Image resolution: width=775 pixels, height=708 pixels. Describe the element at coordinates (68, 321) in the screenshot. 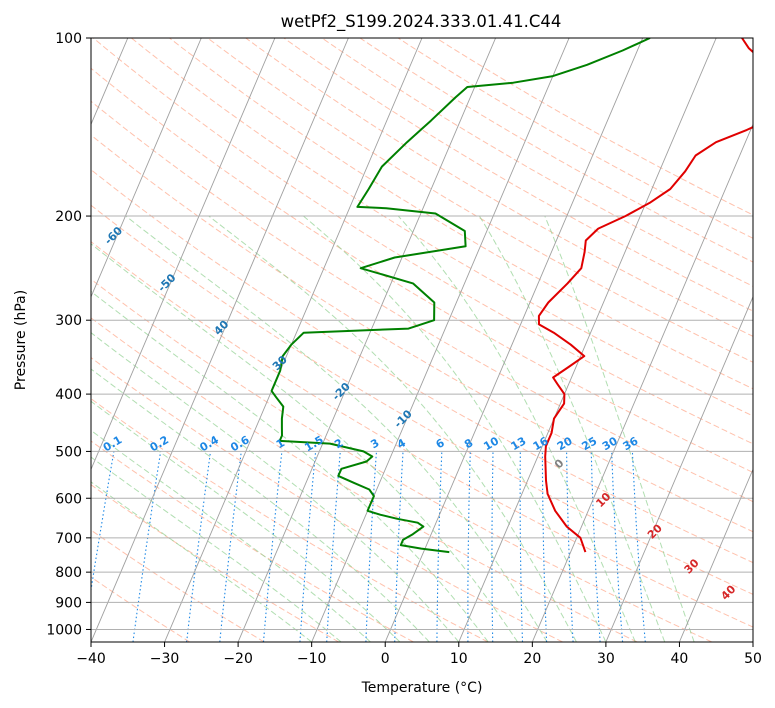

I see `y-tick-label: 300` at that location.